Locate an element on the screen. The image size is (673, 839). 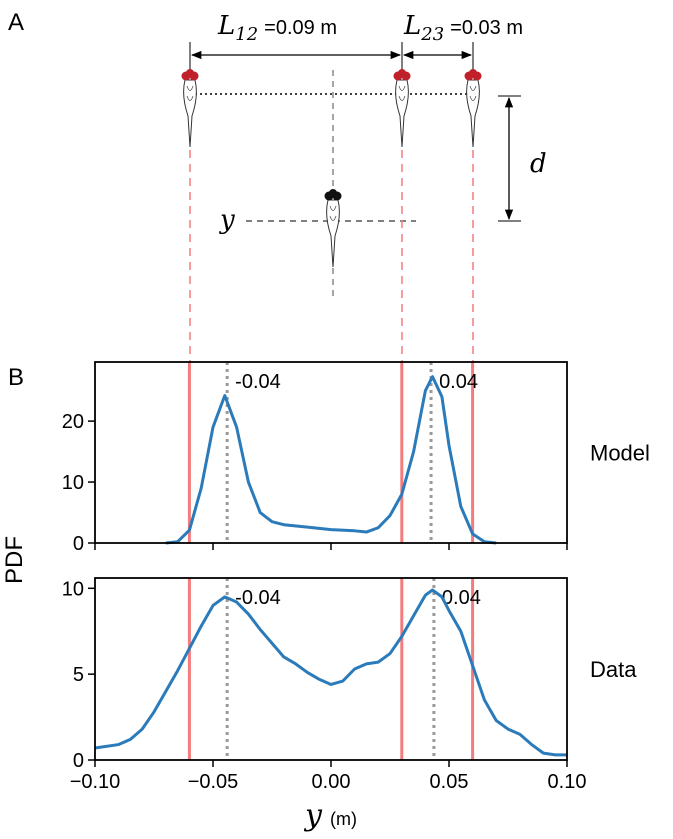
panel-name: Model is located at coordinates (620, 453).